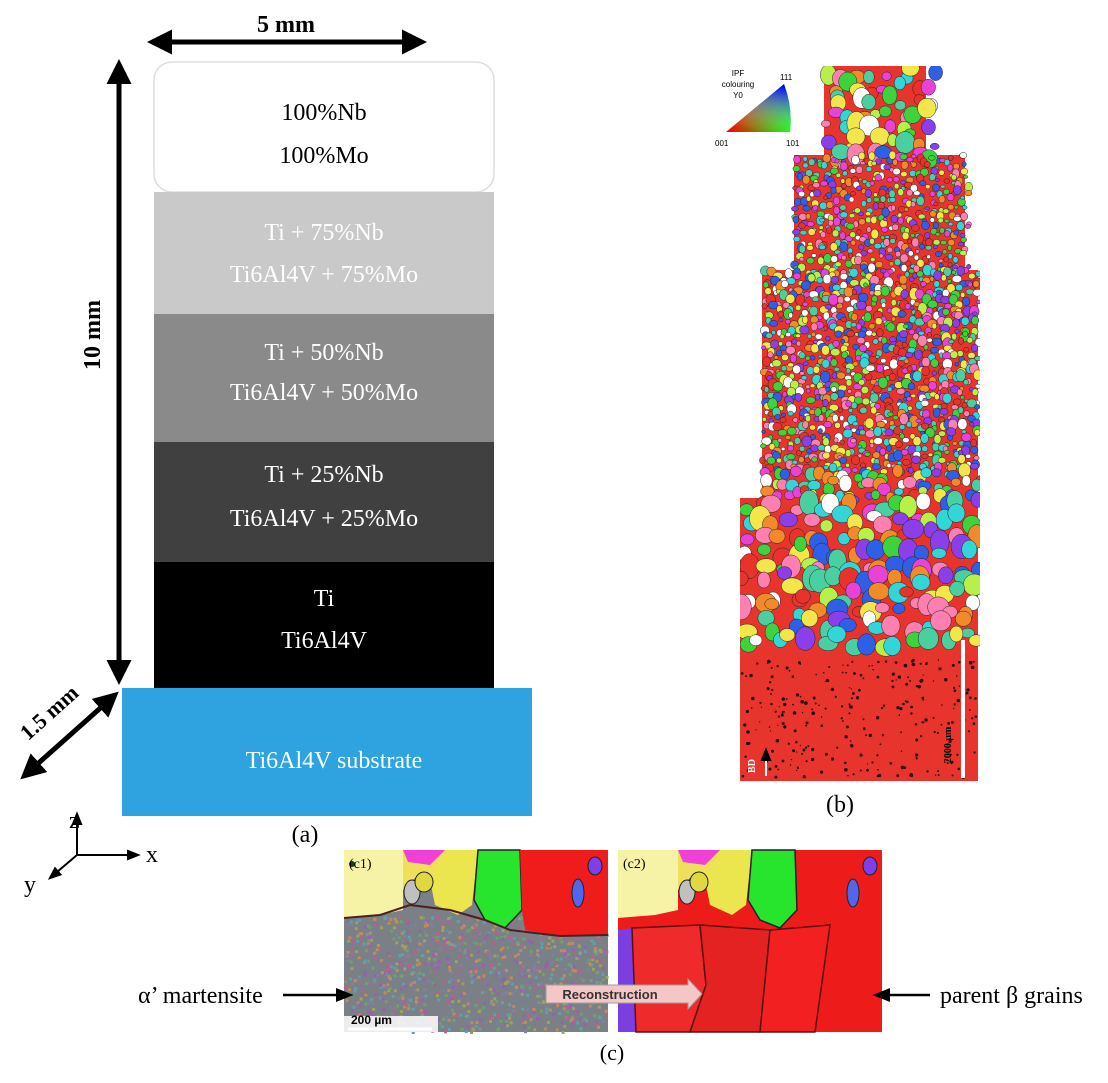 The image size is (1108, 1083). What do you see at coordinates (609, 994) in the screenshot?
I see `reconstruction-label: Reconstruction` at bounding box center [609, 994].